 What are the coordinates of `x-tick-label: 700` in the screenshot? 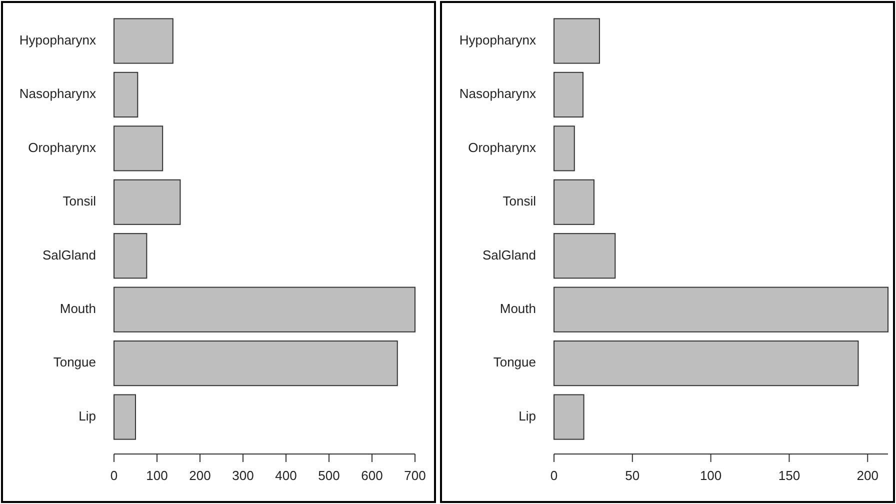 It's located at (415, 475).